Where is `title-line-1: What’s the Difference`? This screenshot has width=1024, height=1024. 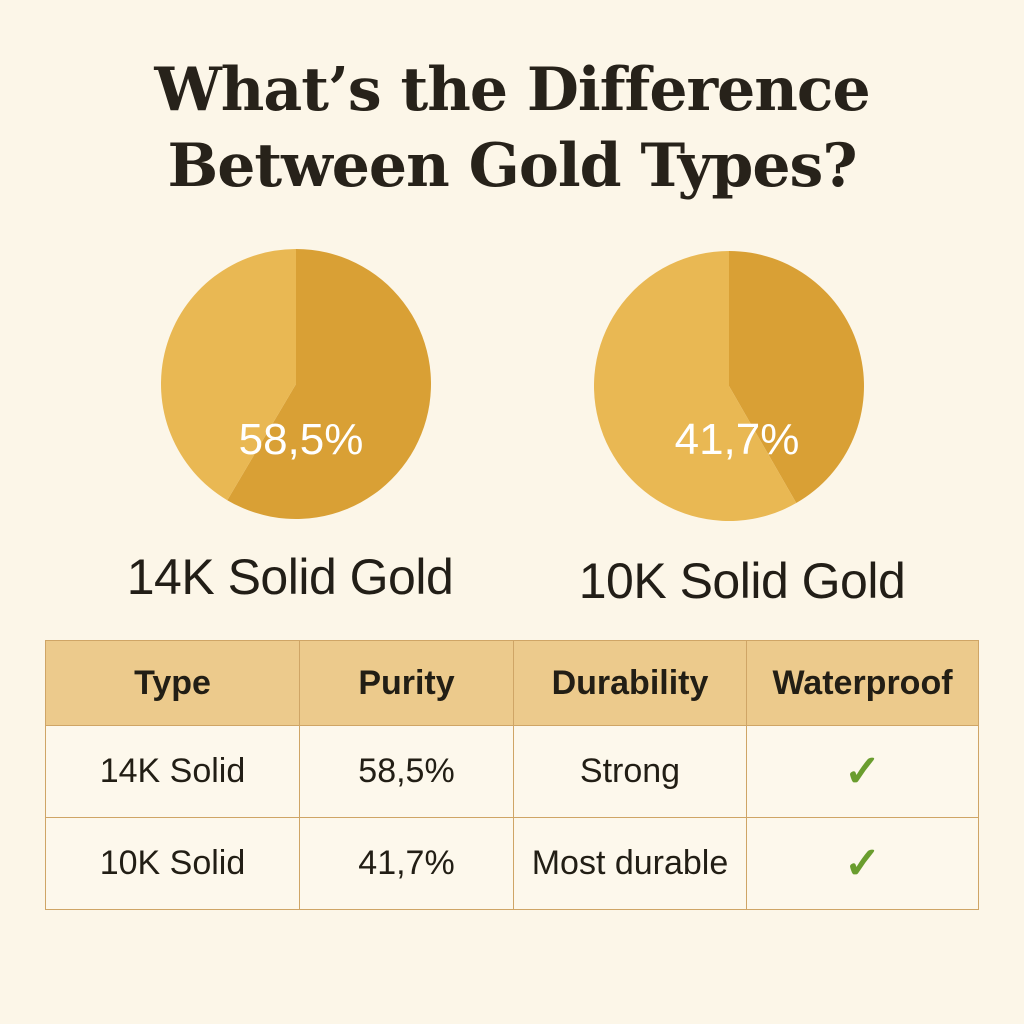 title-line-1: What’s the Difference is located at coordinates (512, 90).